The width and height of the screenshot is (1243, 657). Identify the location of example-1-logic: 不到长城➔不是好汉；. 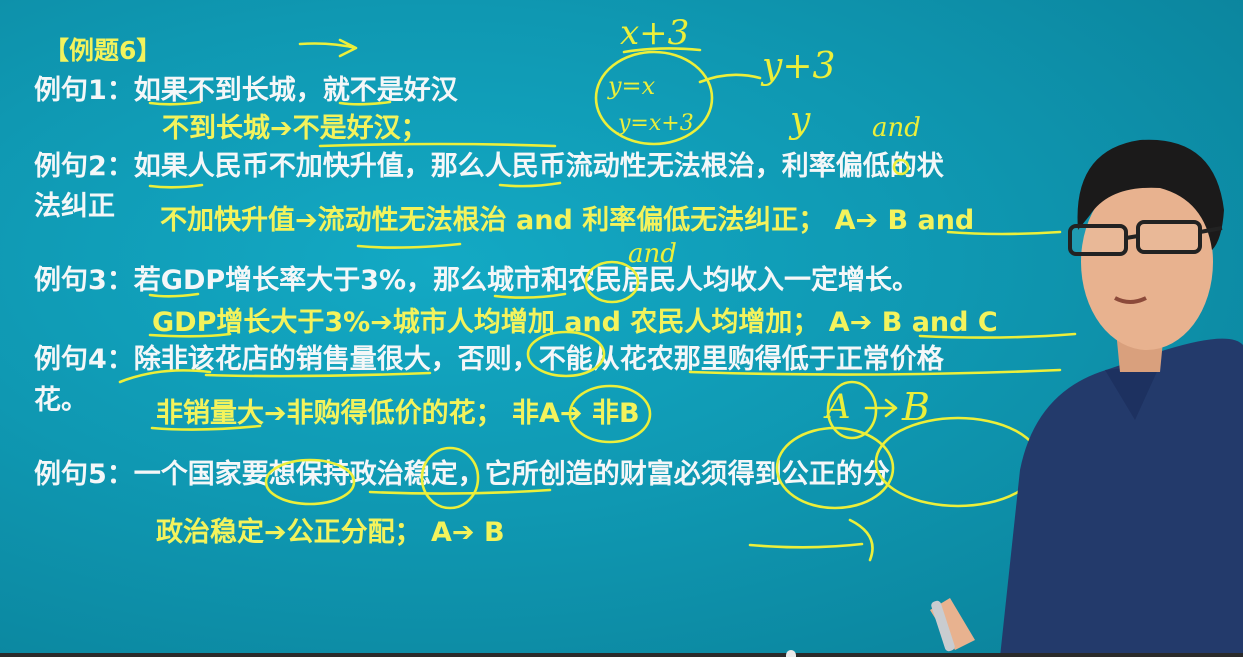
(295, 128).